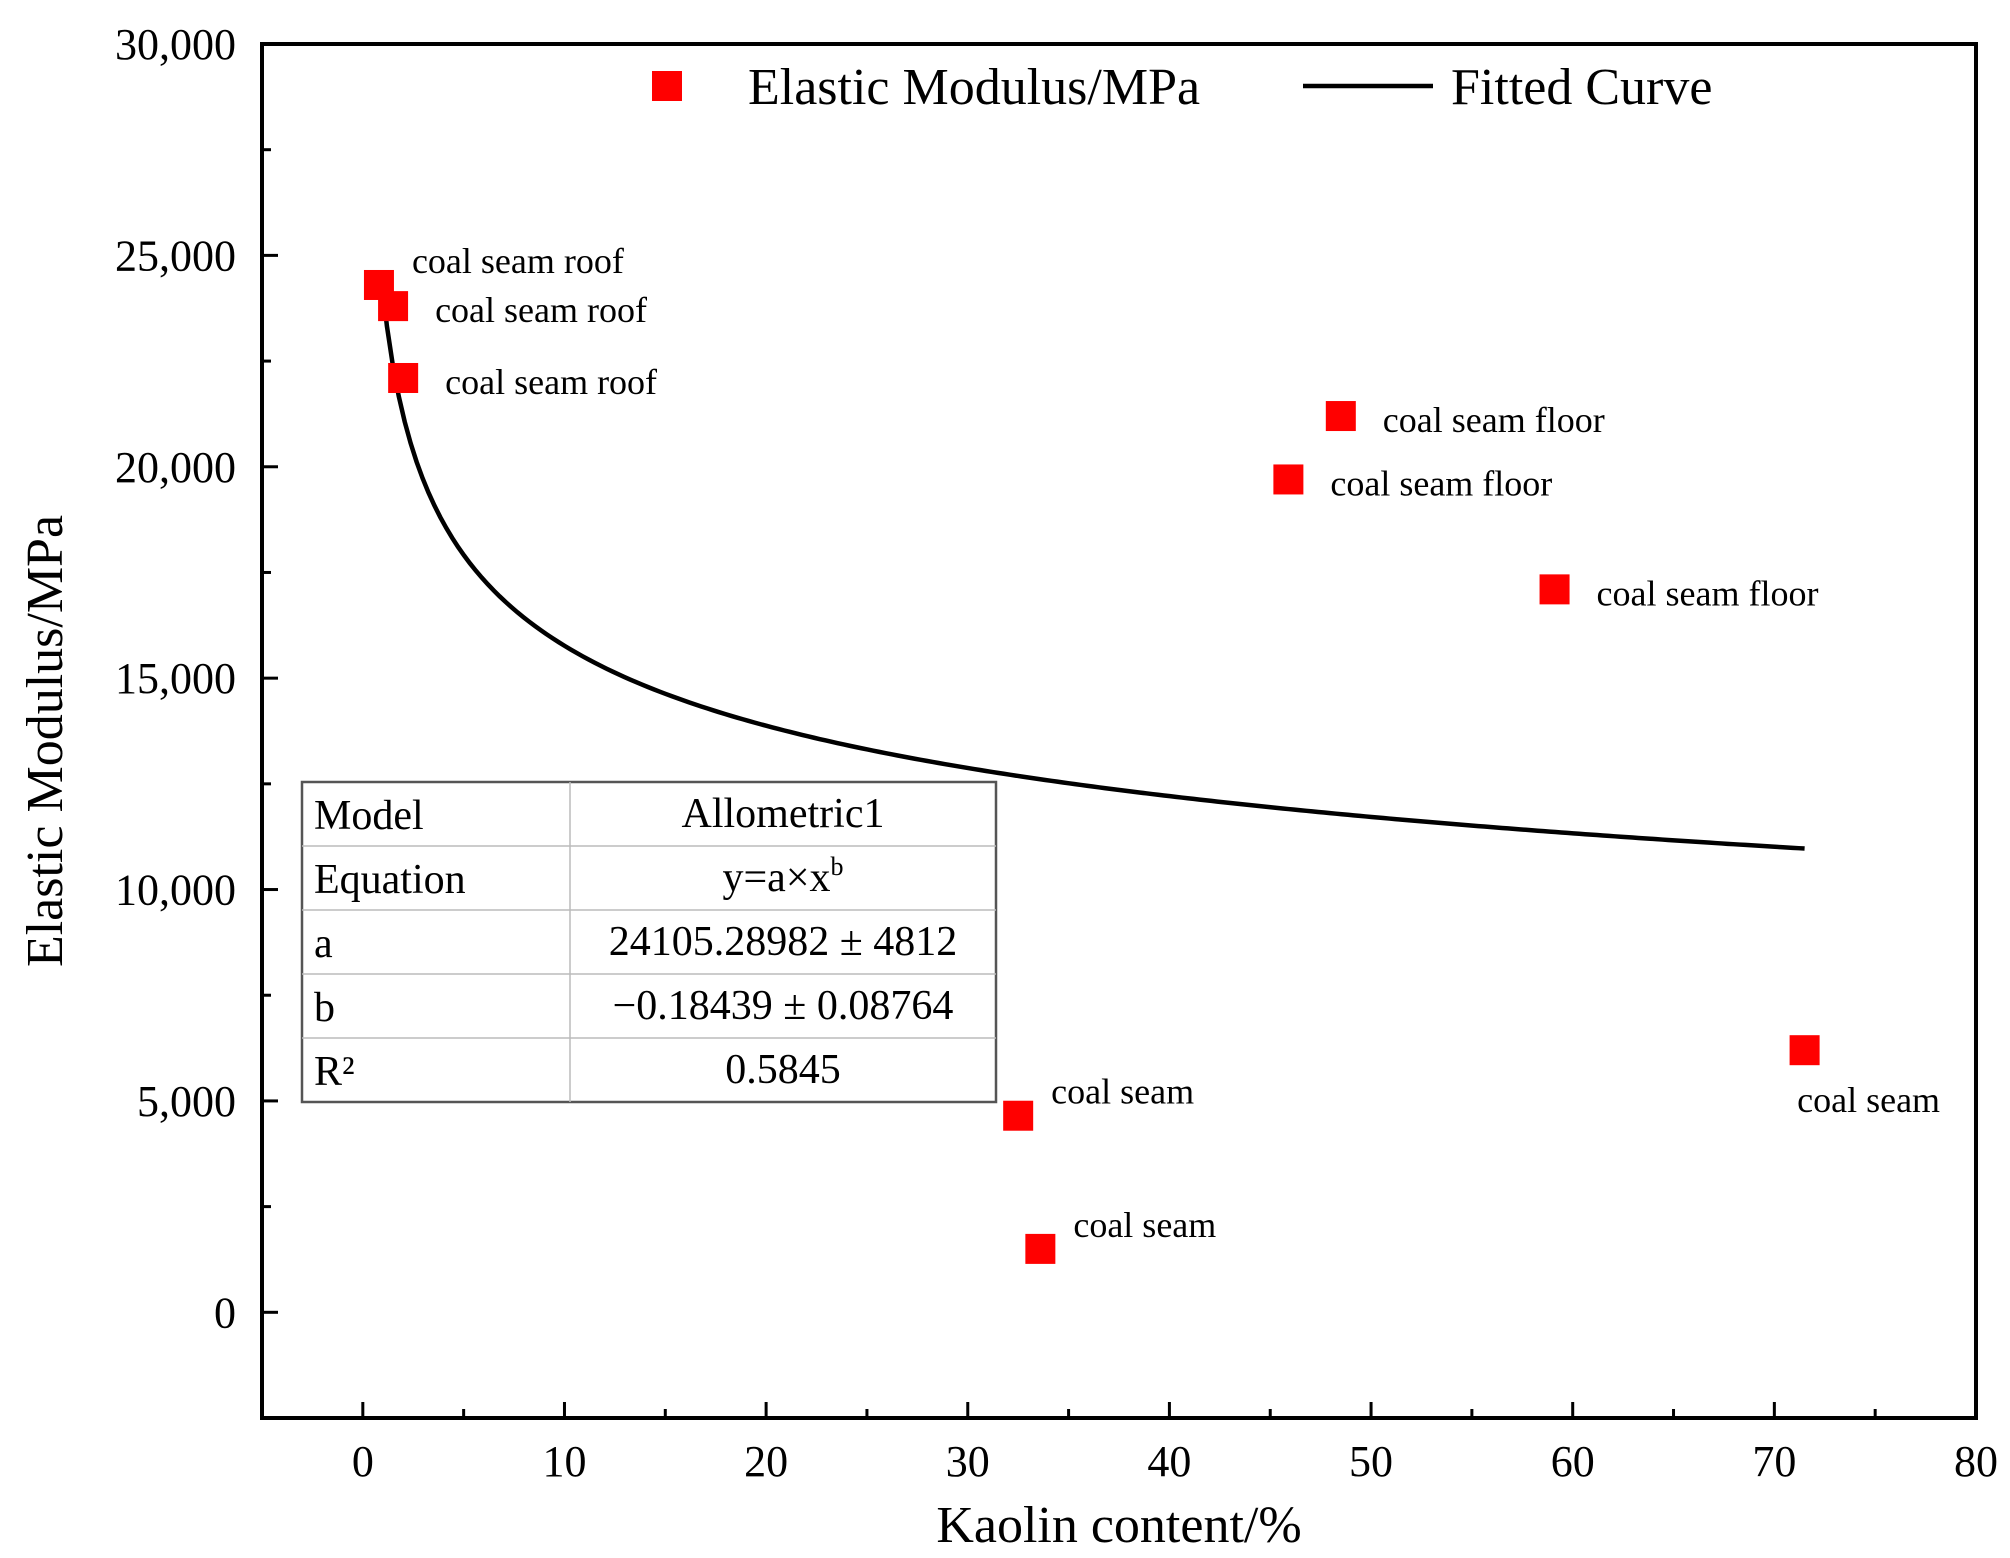 This screenshot has height=1558, width=2010. Describe the element at coordinates (783, 942) in the screenshot. I see `fit-table-value: 24105.28982 ± 4812` at that location.